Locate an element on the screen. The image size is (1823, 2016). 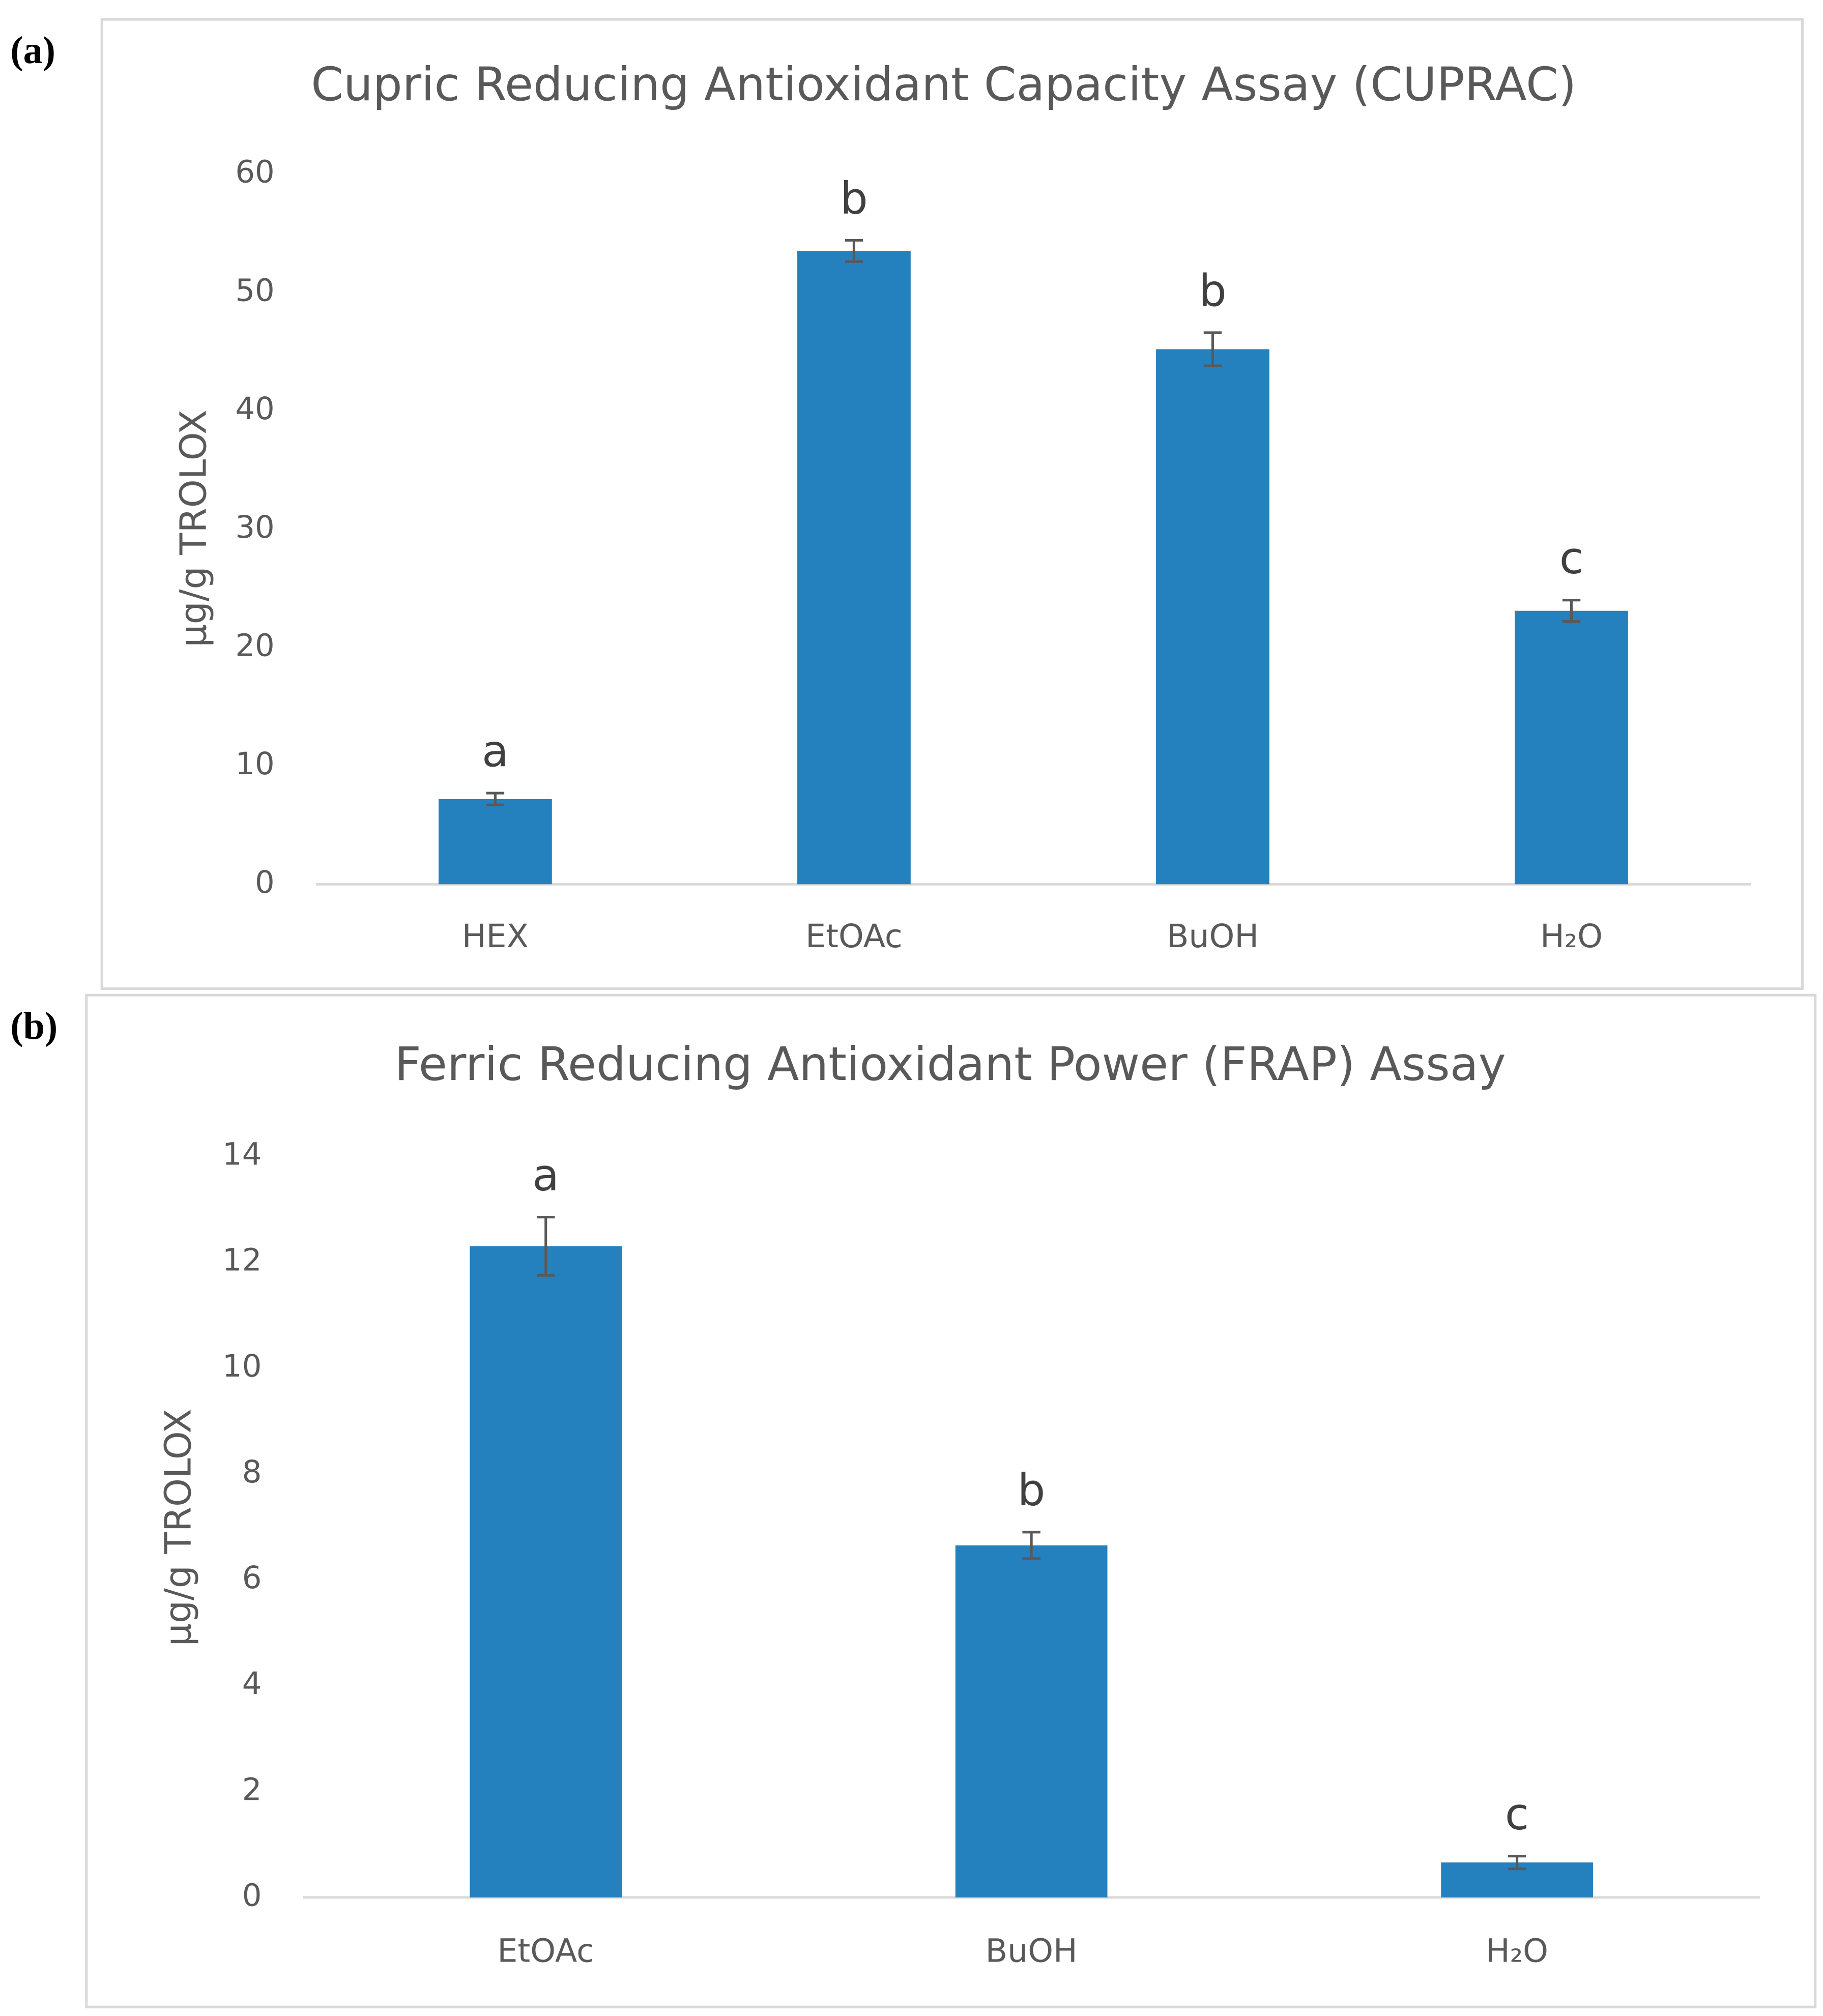
y-tick-label: 40 is located at coordinates (255, 409).